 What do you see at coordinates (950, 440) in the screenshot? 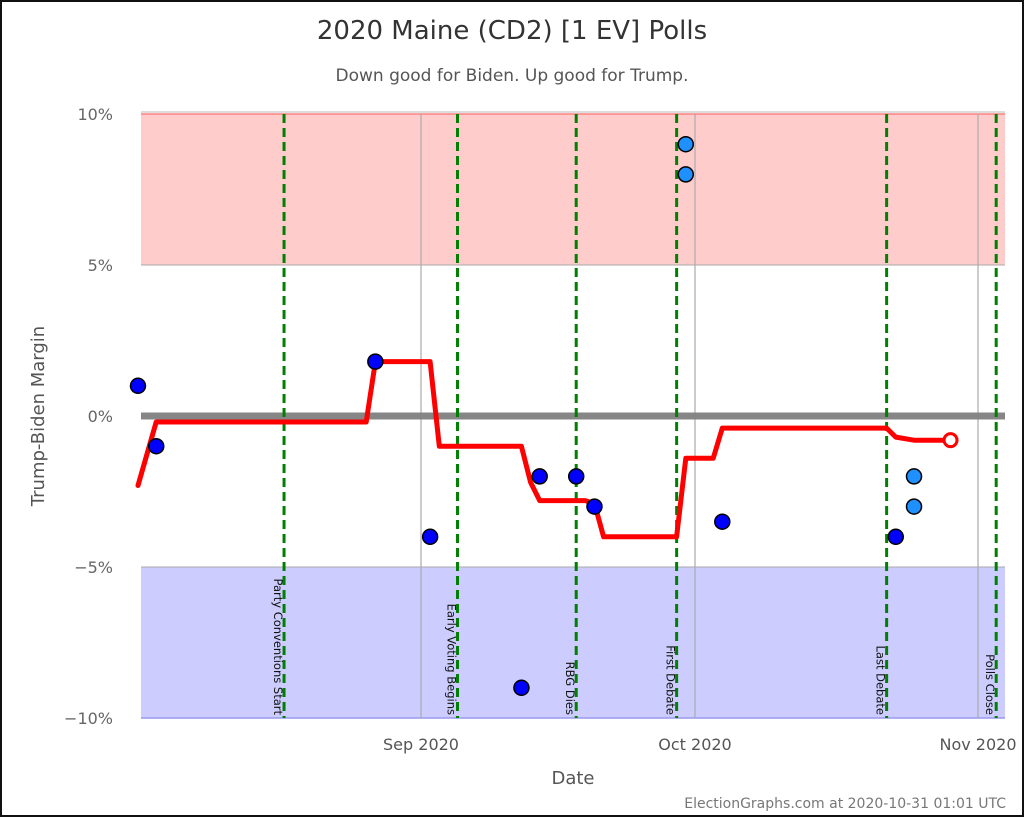
I see `trend-endpoint` at bounding box center [950, 440].